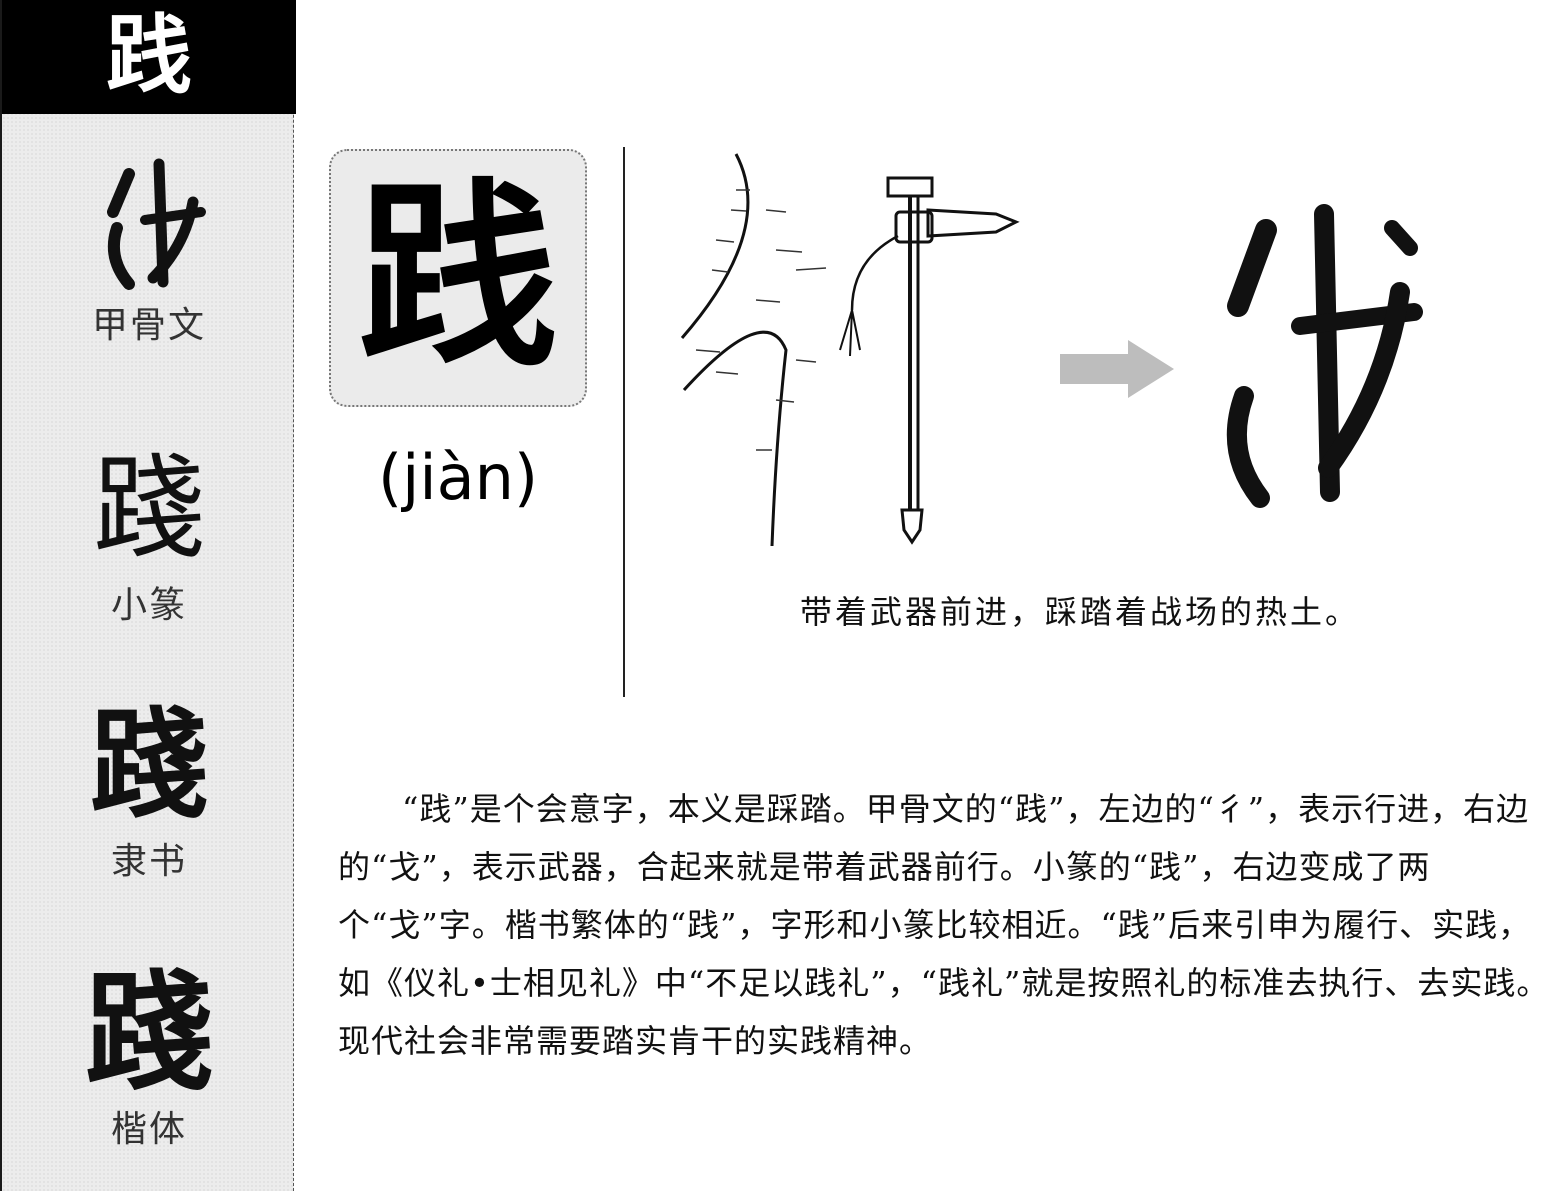 The height and width of the screenshot is (1191, 1568). I want to click on script-clerical: 踐 隶书, so click(149, 787).